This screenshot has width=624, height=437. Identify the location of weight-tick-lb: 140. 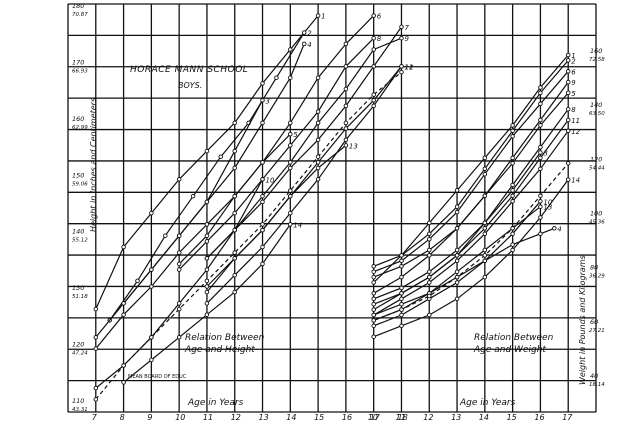
(596, 105).